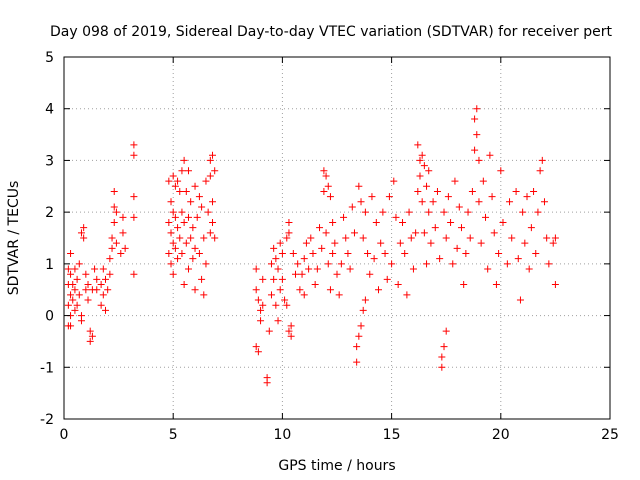  What do you see at coordinates (49, 317) in the screenshot?
I see `y-tick-label: 0` at bounding box center [49, 317].